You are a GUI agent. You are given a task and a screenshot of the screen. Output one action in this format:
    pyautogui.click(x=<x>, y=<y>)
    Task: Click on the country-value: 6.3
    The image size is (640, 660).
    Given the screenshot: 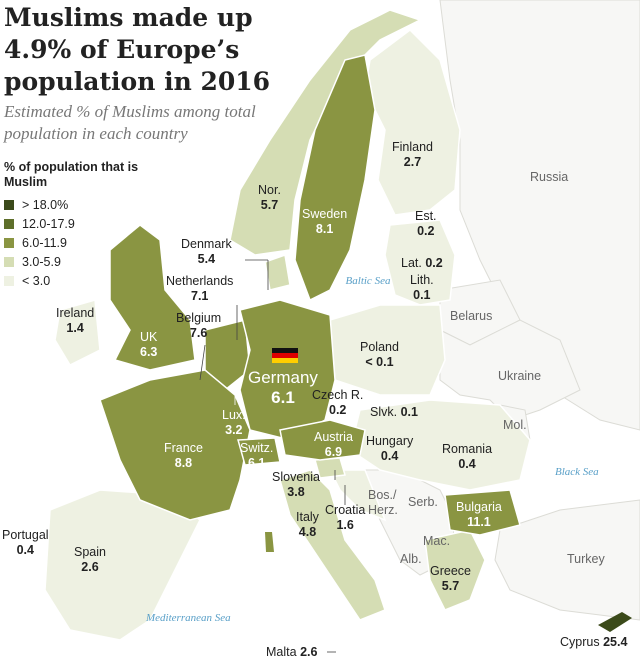 What is the action you would take?
    pyautogui.click(x=149, y=352)
    